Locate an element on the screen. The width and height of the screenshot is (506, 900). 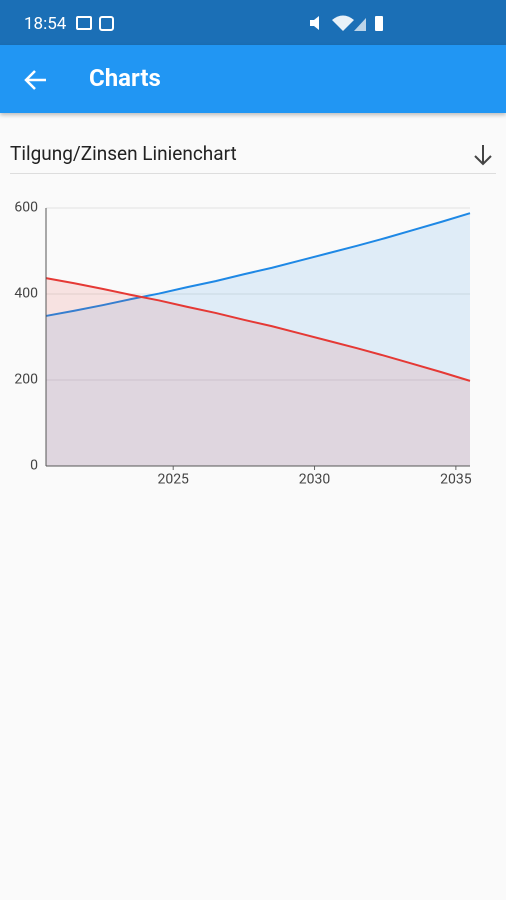
x-tick-label: 2030 is located at coordinates (315, 480).